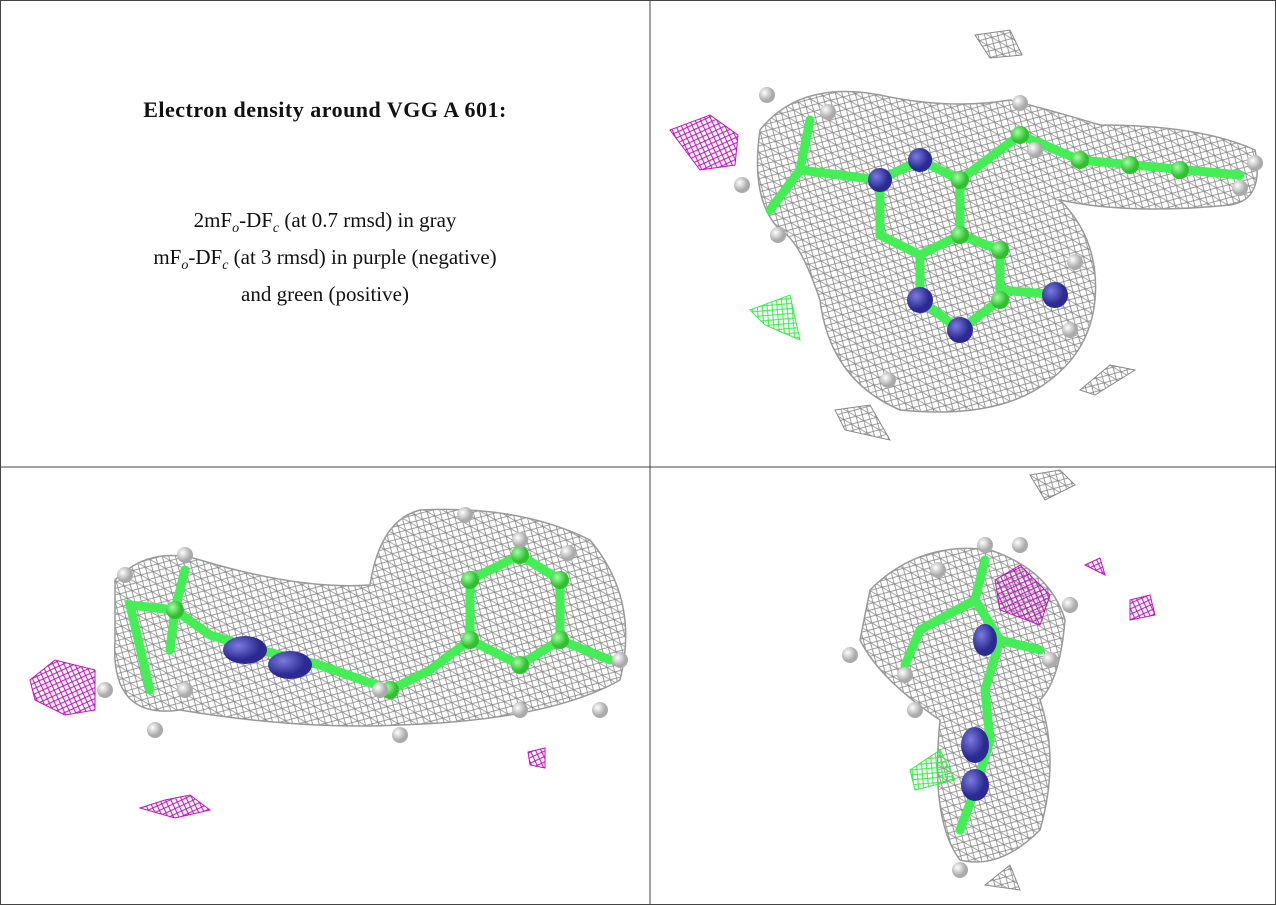 The width and height of the screenshot is (1276, 905). I want to click on legend-line: 2mFo-DFc (at 0.7 rmsd) in gray, so click(325, 224).